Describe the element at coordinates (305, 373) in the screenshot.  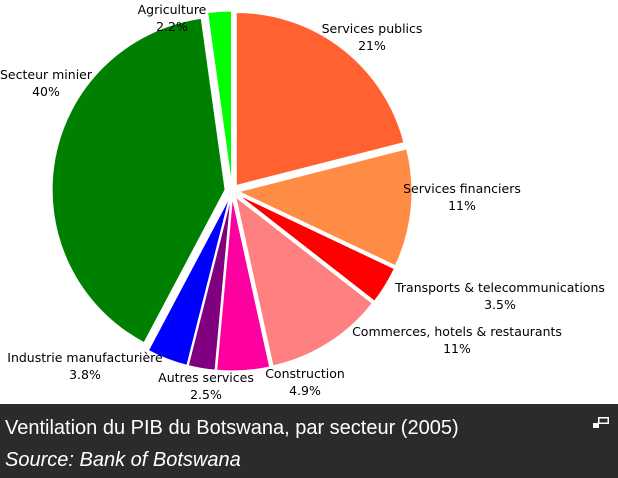
I see `slice-label: Construction` at that location.